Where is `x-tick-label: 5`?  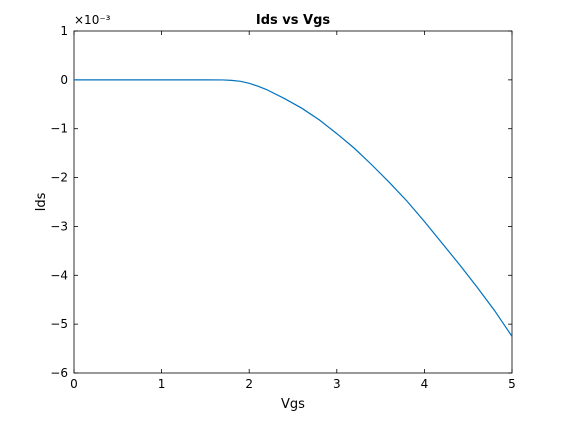
x-tick-label: 5 is located at coordinates (512, 384).